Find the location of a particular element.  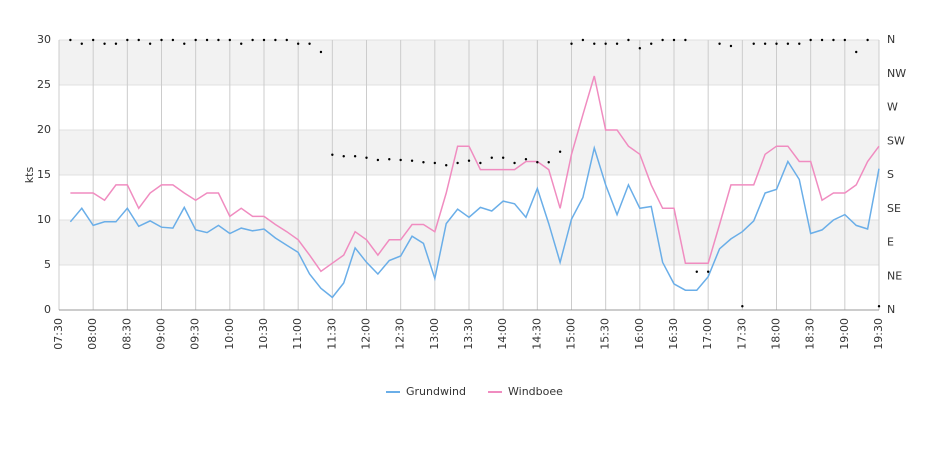

y2-tick-label: W is located at coordinates (892, 107).